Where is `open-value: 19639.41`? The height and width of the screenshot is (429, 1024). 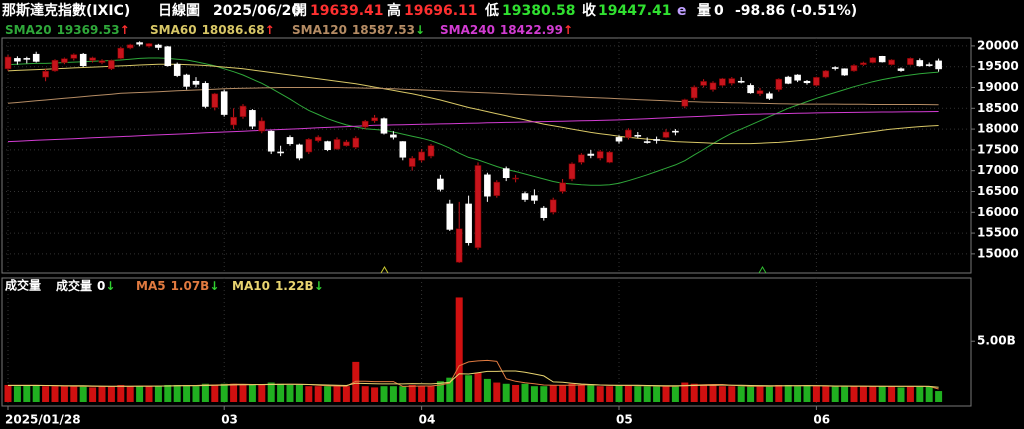 open-value: 19639.41 is located at coordinates (347, 11).